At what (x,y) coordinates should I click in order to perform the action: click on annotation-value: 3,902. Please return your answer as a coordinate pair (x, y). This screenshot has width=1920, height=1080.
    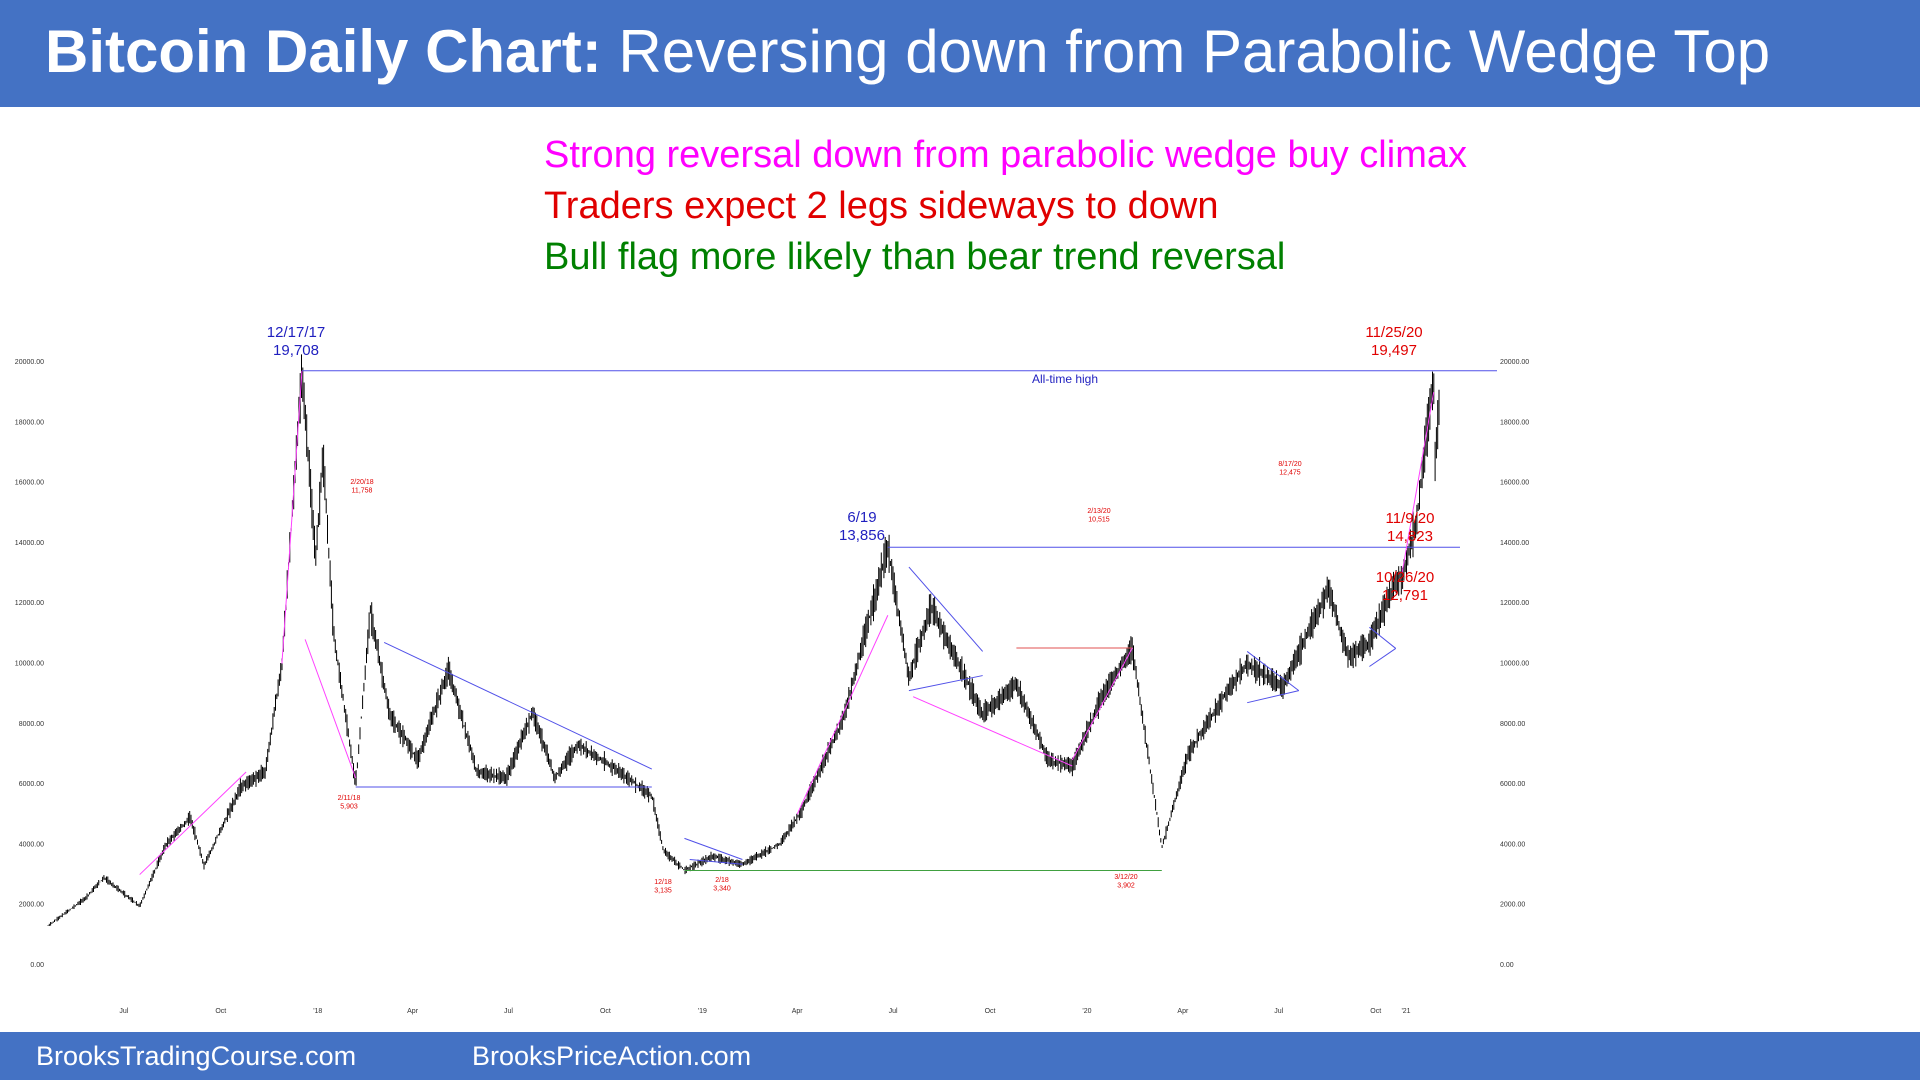
    Looking at the image, I should click on (1126, 885).